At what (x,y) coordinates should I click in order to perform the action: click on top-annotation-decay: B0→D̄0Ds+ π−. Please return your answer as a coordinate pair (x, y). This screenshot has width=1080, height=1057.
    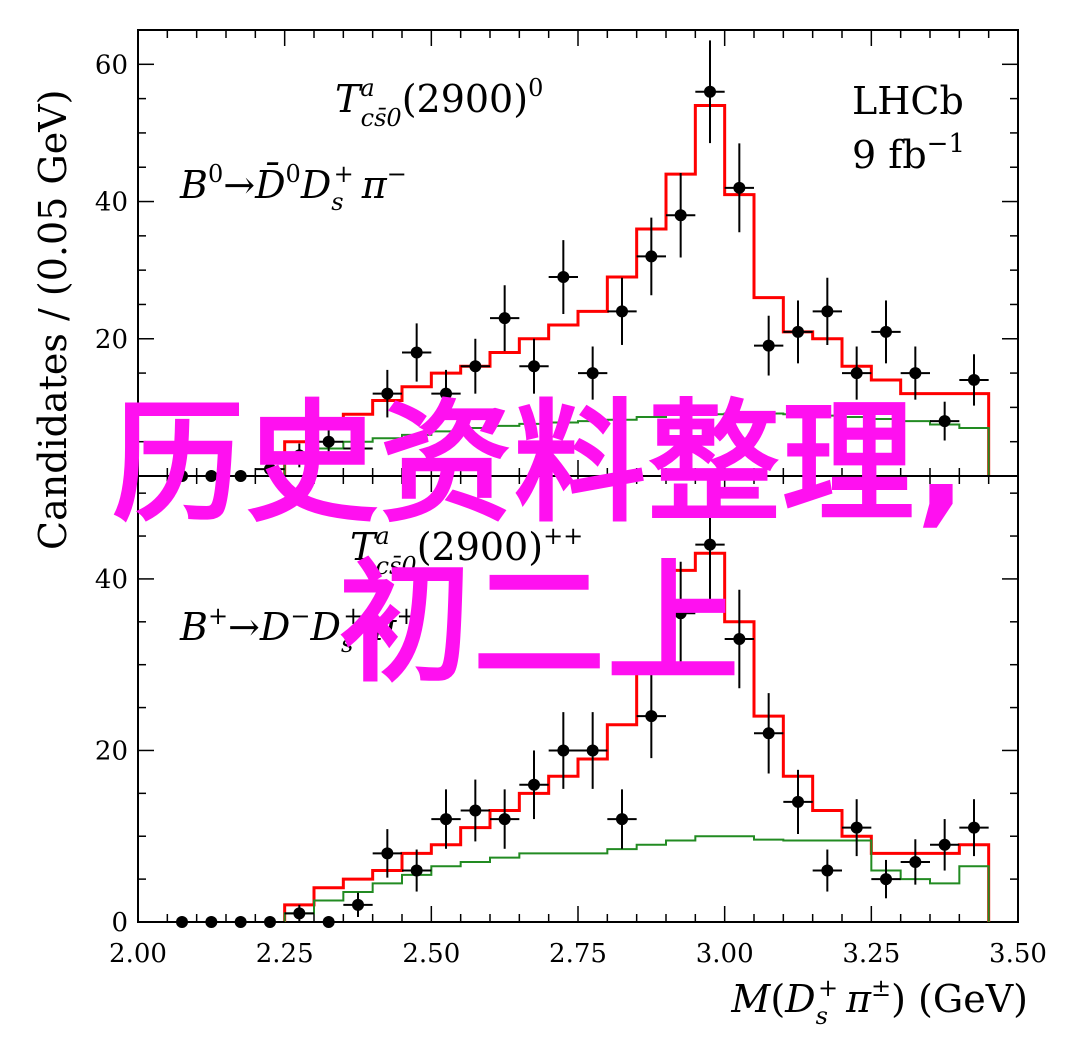
    Looking at the image, I should click on (293, 188).